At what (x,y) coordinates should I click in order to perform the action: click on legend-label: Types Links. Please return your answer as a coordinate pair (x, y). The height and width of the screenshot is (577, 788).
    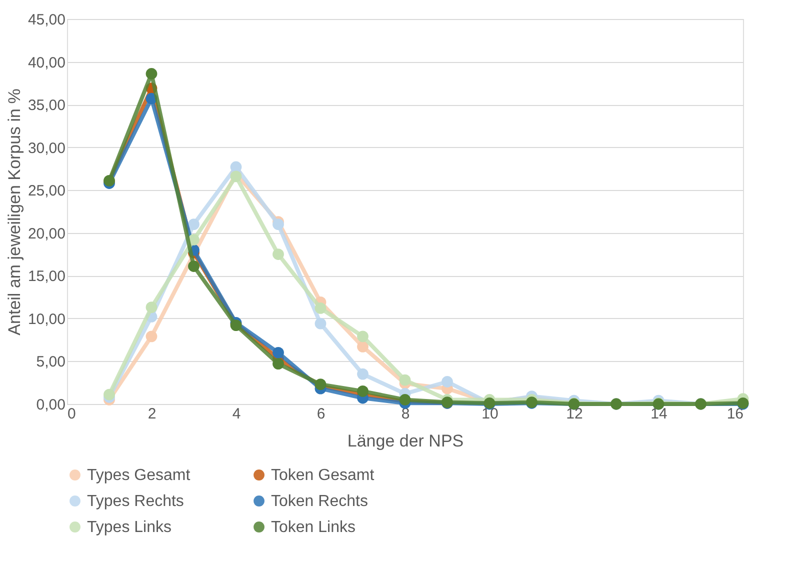
    Looking at the image, I should click on (129, 527).